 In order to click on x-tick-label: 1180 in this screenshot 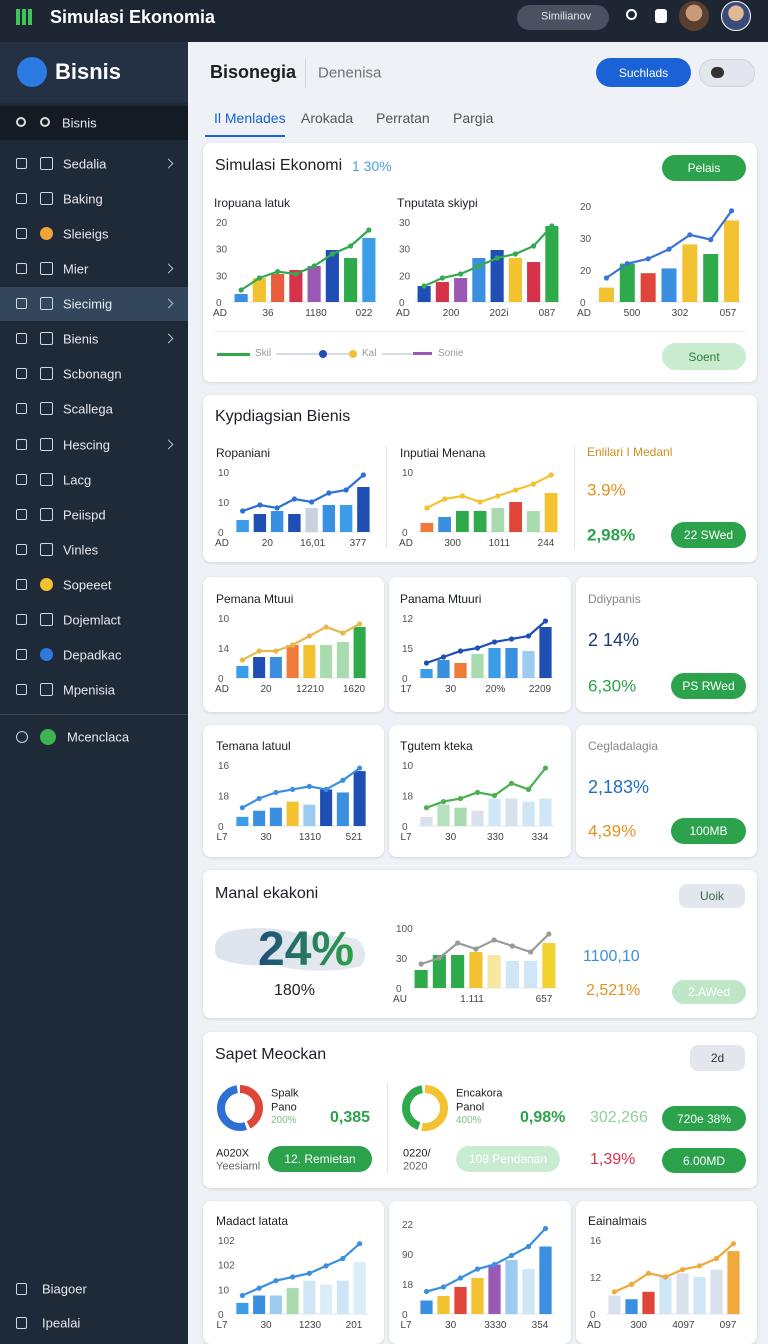, I will do `click(316, 313)`.